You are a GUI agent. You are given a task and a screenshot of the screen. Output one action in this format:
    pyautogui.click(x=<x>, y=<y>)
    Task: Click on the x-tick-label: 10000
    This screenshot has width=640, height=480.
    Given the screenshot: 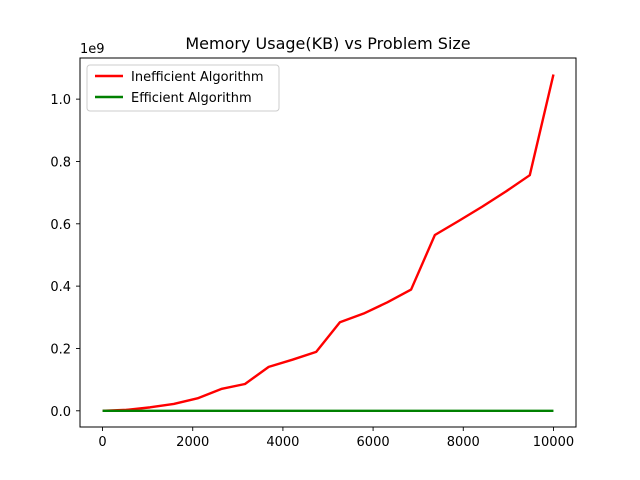 What is the action you would take?
    pyautogui.click(x=553, y=442)
    